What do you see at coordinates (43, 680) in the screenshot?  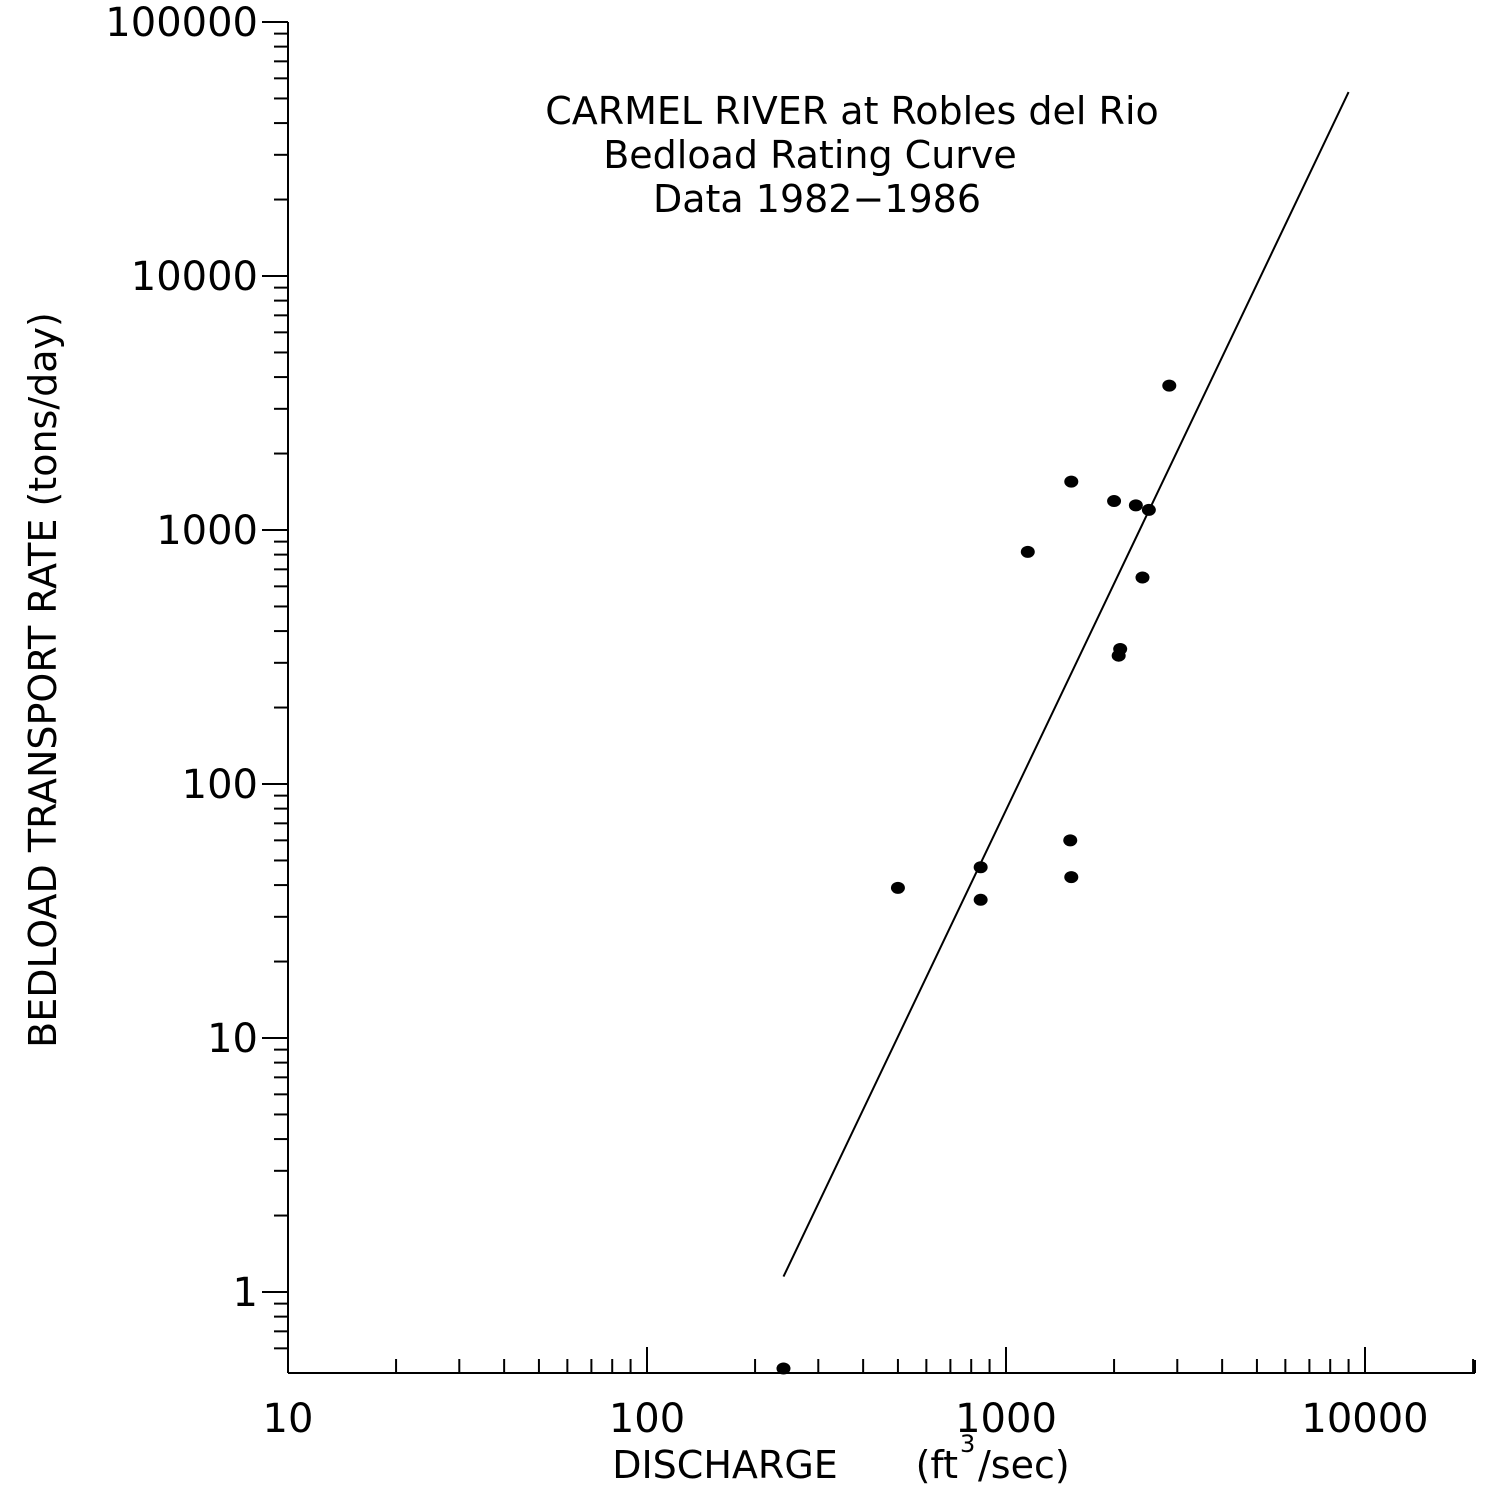 I see `y-axis-label: BEDLOAD TRANSPORT RATE (tons/day)` at bounding box center [43, 680].